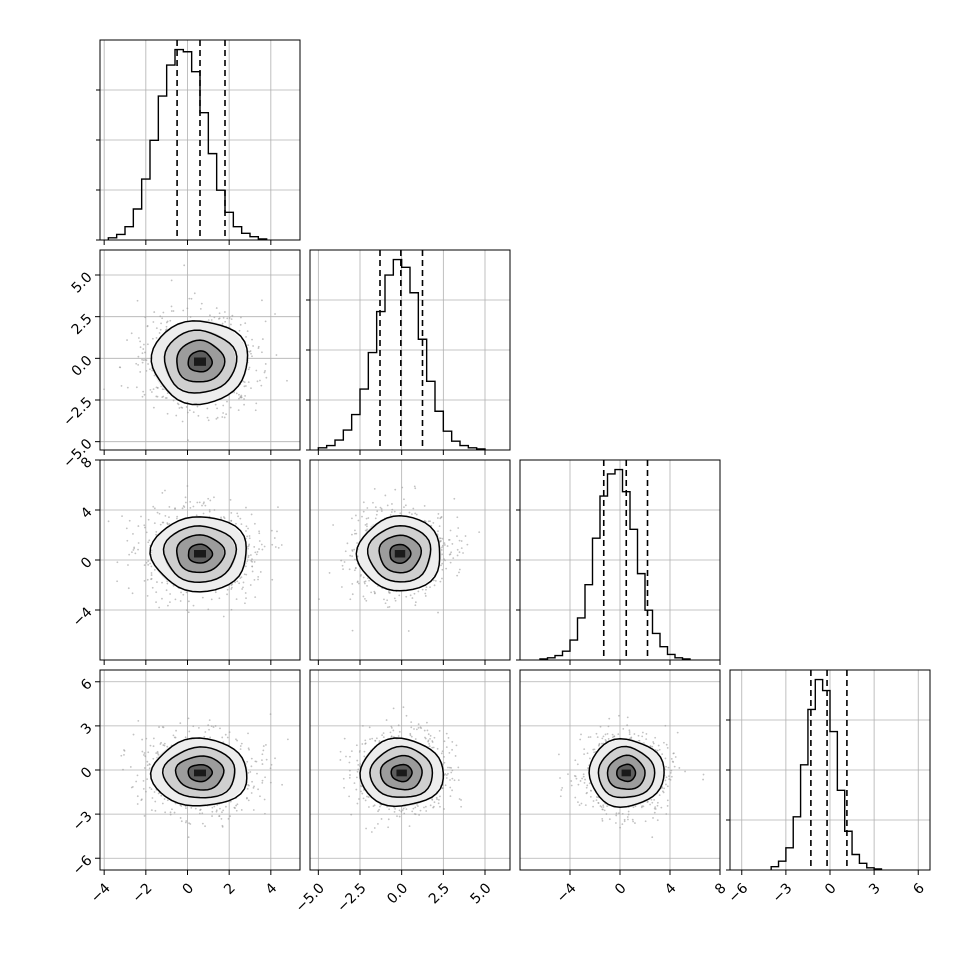 This screenshot has width=970, height=970. Describe the element at coordinates (626, 773) in the screenshot. I see `density-peak` at that location.